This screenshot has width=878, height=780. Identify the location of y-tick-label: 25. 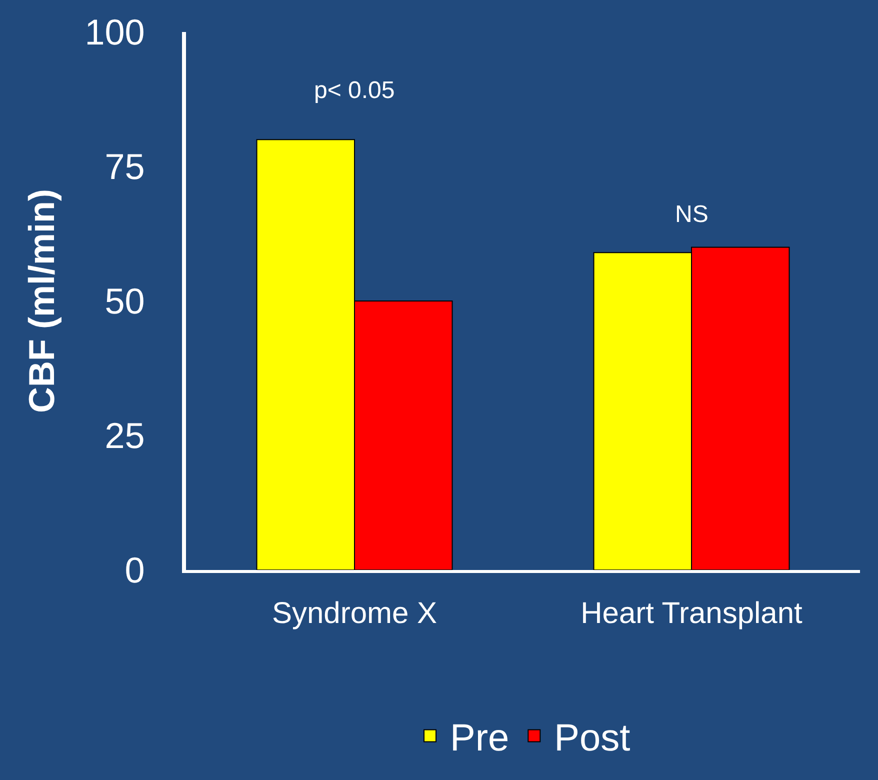
(124, 435).